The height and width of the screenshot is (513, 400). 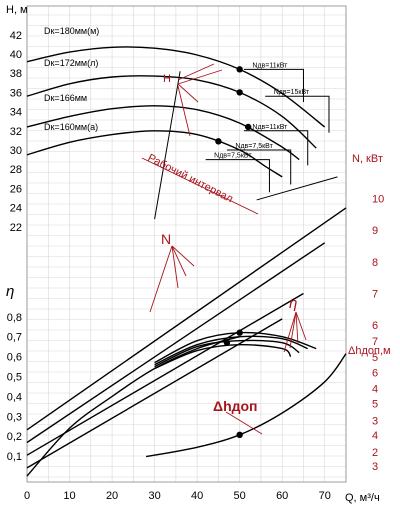 I want to click on x-tick-label: 0, so click(x=27, y=496).